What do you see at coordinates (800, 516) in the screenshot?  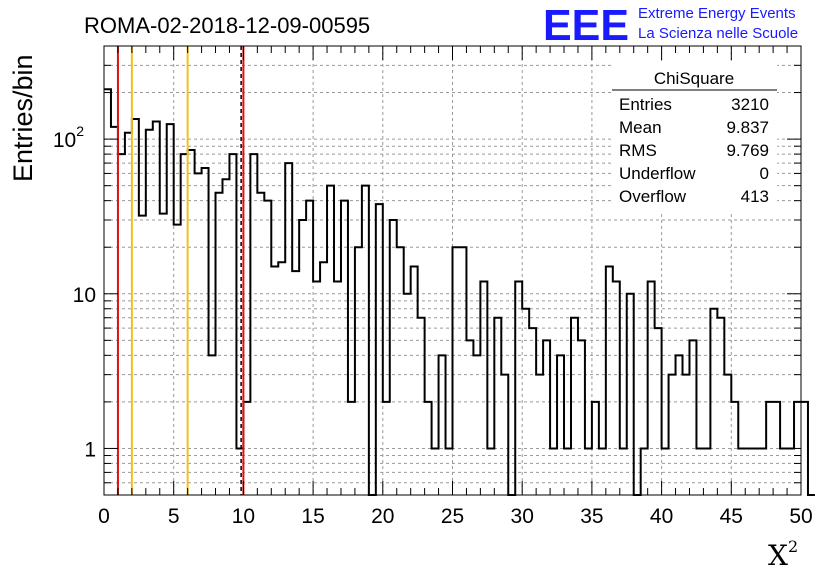 I see `x-tick-label: 50` at bounding box center [800, 516].